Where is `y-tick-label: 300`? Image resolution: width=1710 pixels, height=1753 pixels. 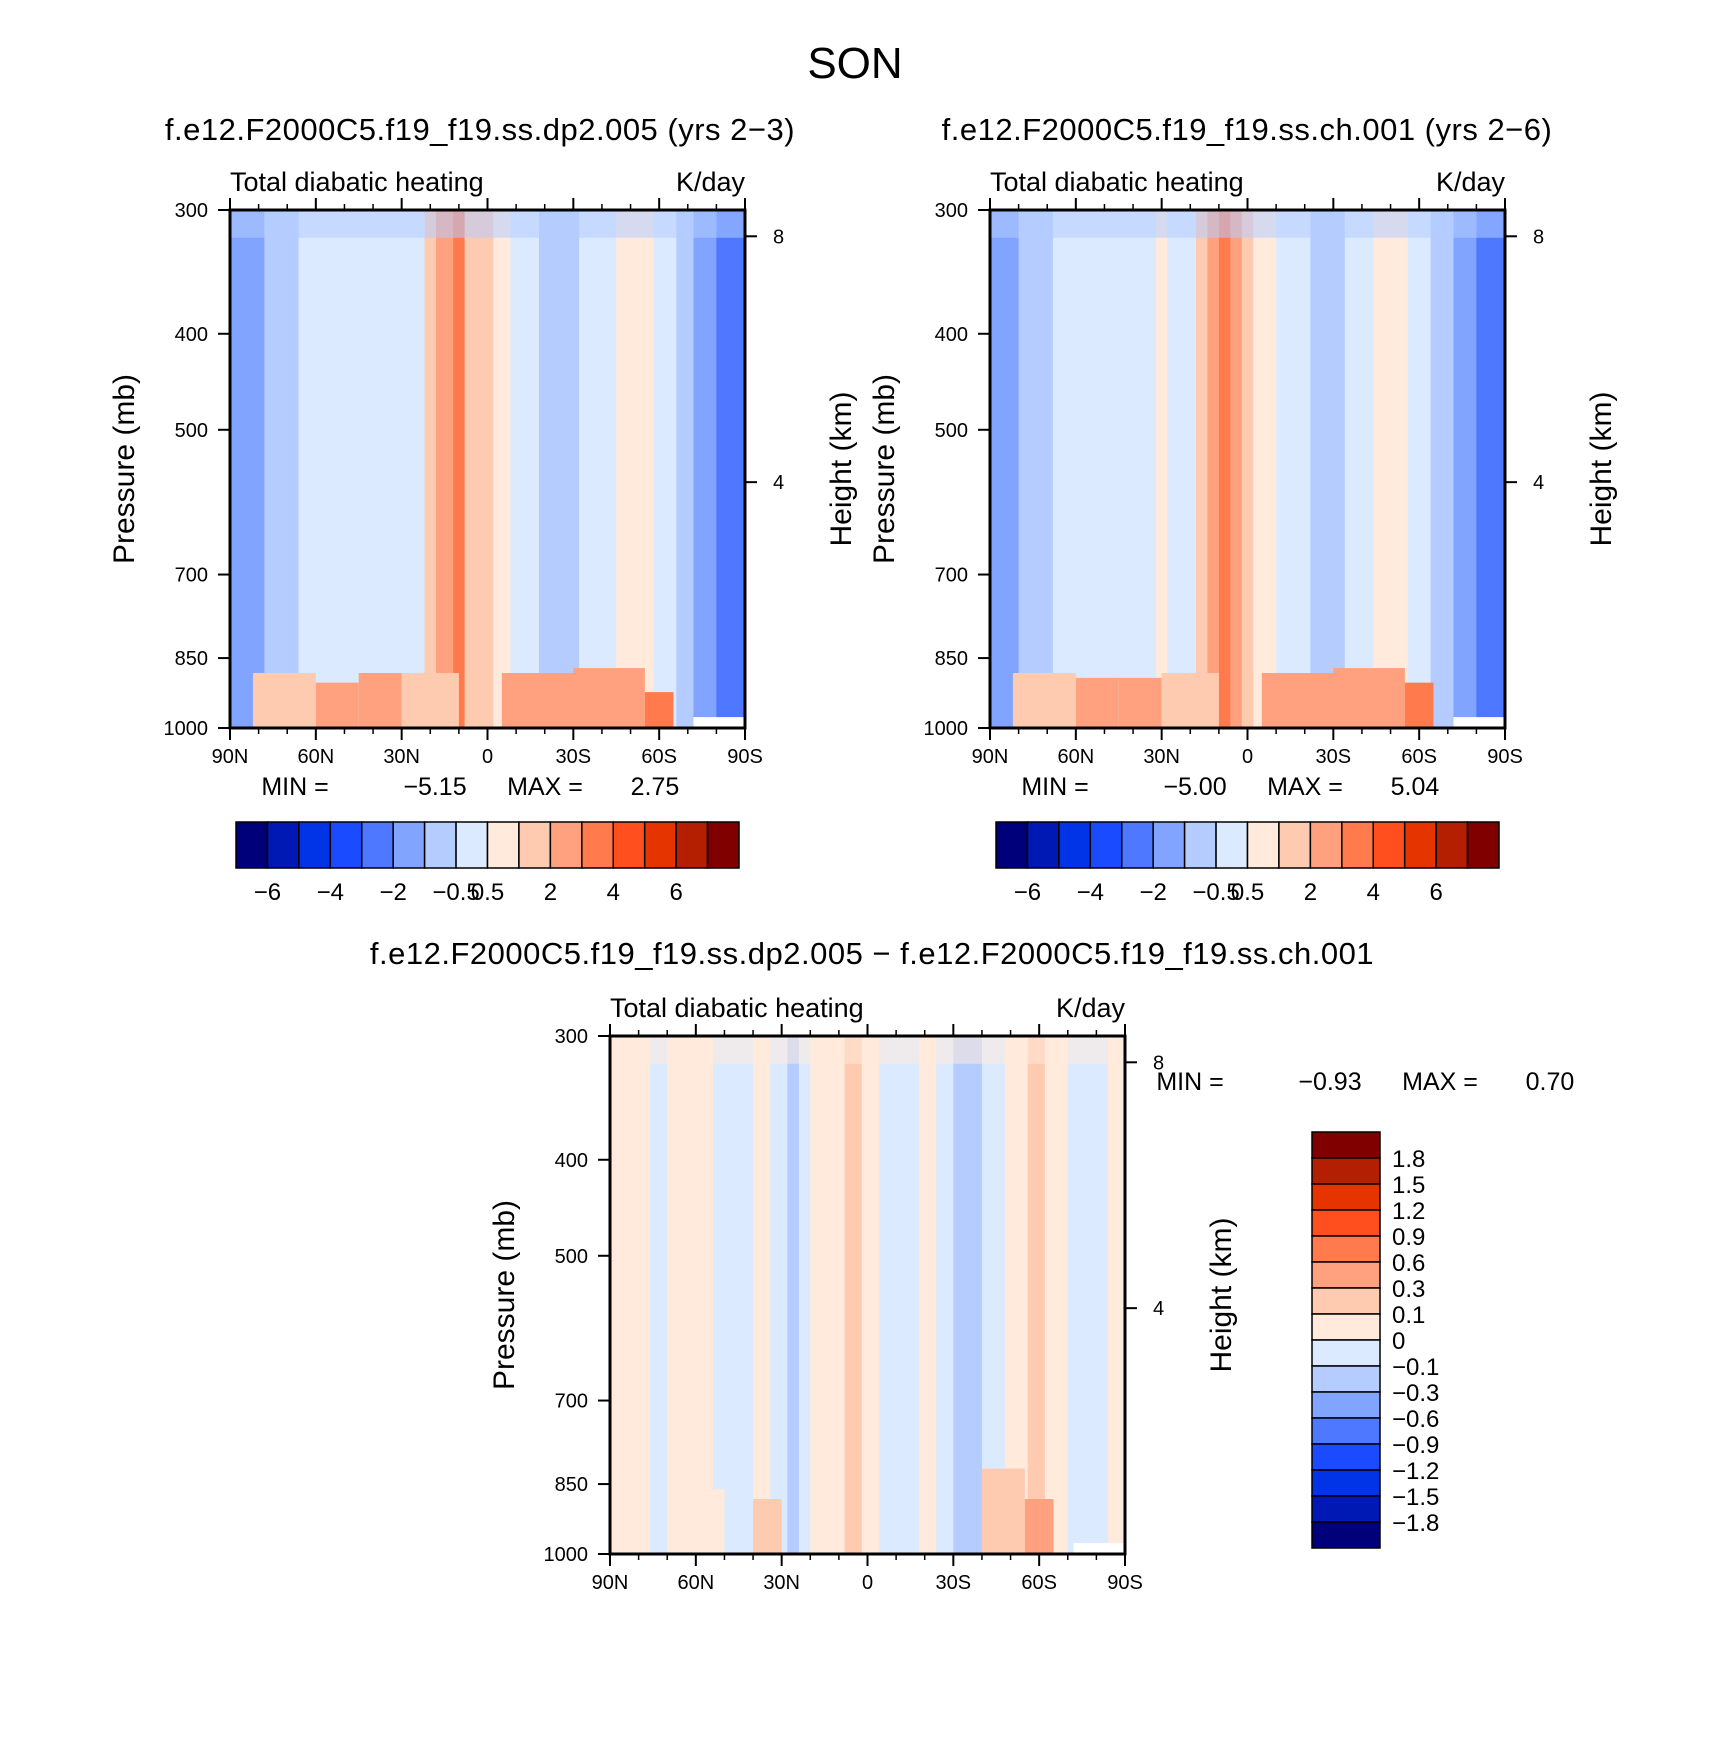
y-tick-label: 300 is located at coordinates (571, 1037).